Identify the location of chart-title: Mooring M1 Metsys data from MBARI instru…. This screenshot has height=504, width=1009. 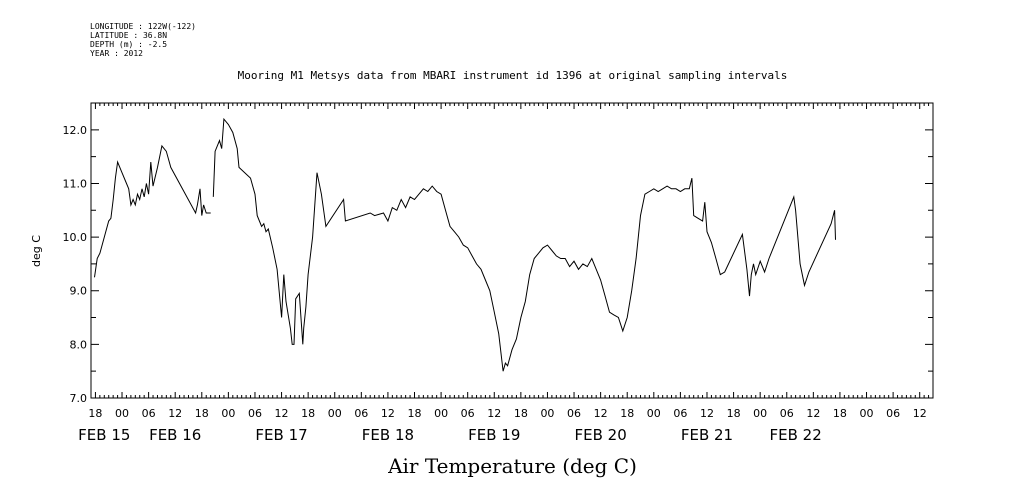
(512, 75).